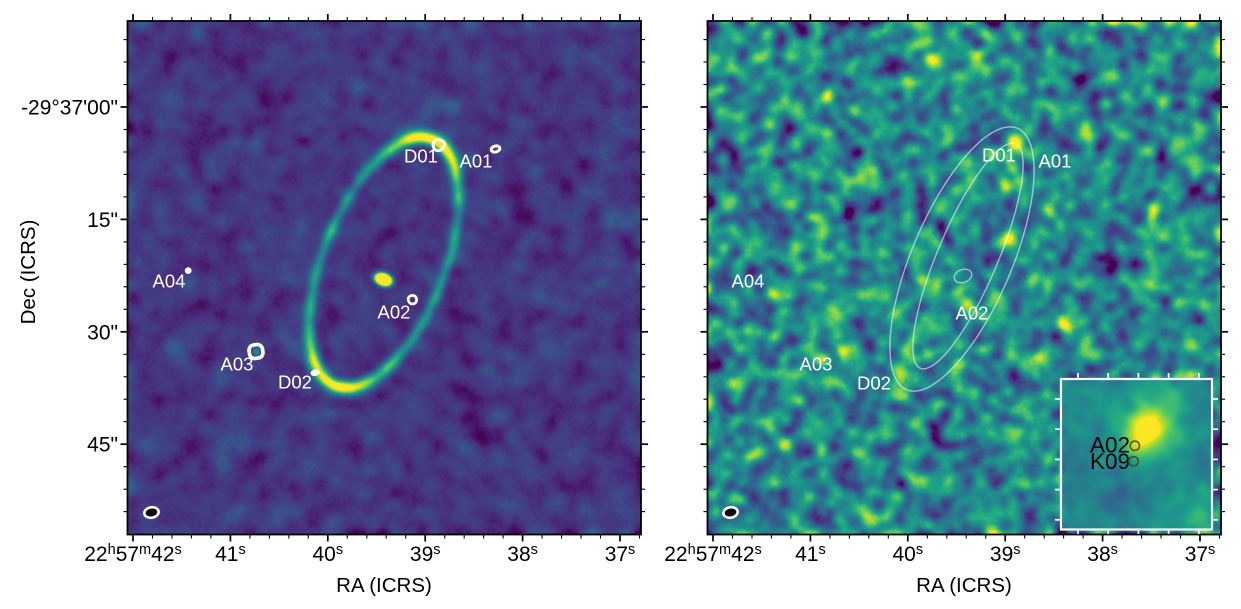 This screenshot has height=609, width=1241. What do you see at coordinates (102, 332) in the screenshot?
I see `svg-text: 30"` at bounding box center [102, 332].